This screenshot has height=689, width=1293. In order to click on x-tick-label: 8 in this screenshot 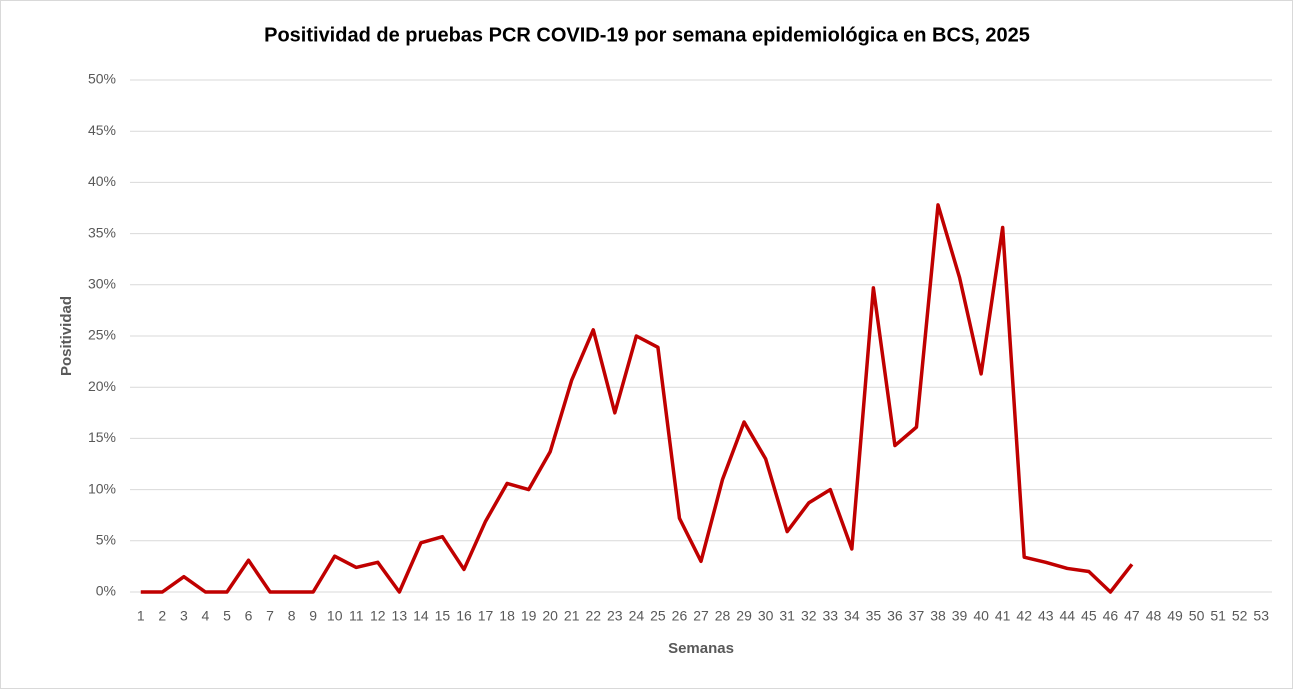, I will do `click(292, 616)`.